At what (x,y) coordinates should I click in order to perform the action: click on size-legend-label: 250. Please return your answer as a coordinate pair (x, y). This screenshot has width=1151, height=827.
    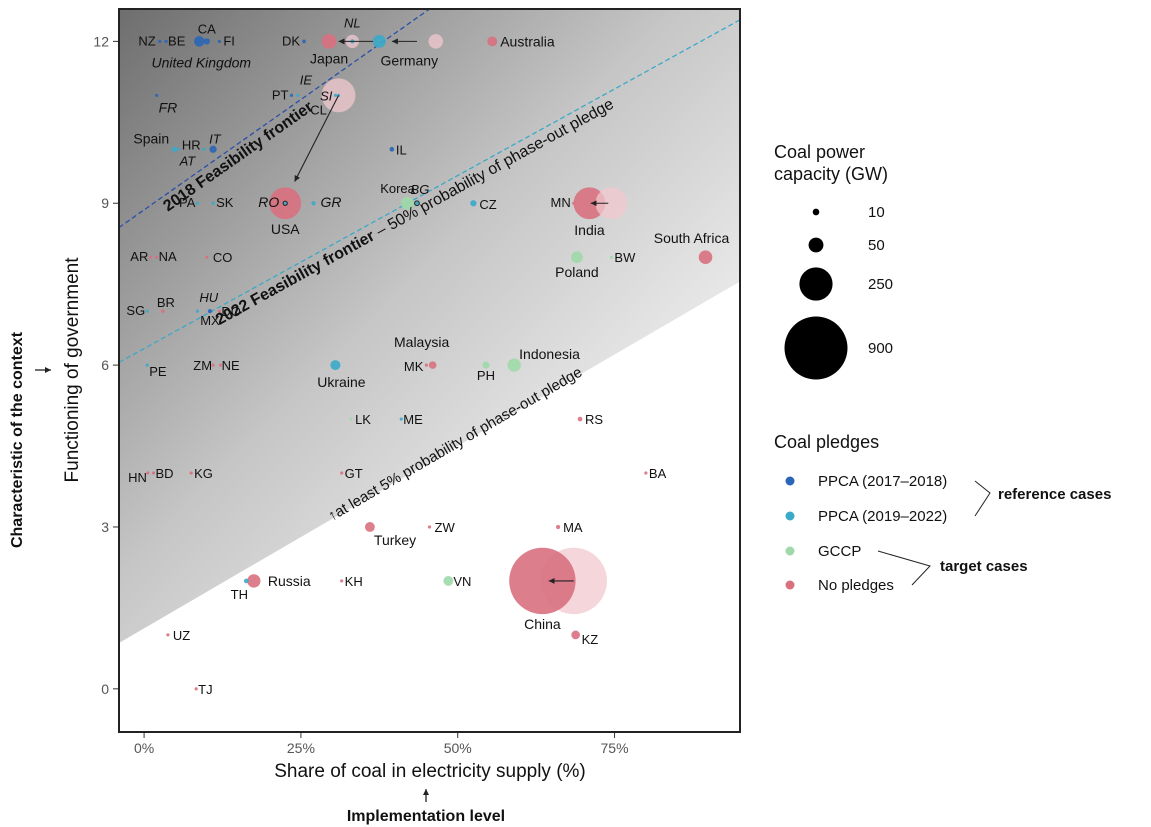
    Looking at the image, I should click on (880, 284).